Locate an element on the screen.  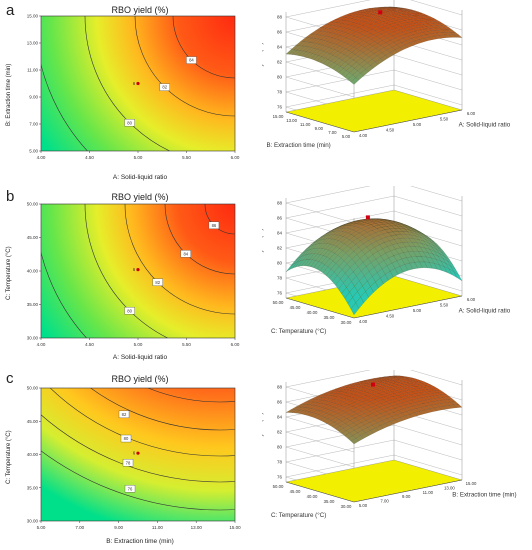
surface-y-tick: 15.00 is located at coordinates (278, 116).